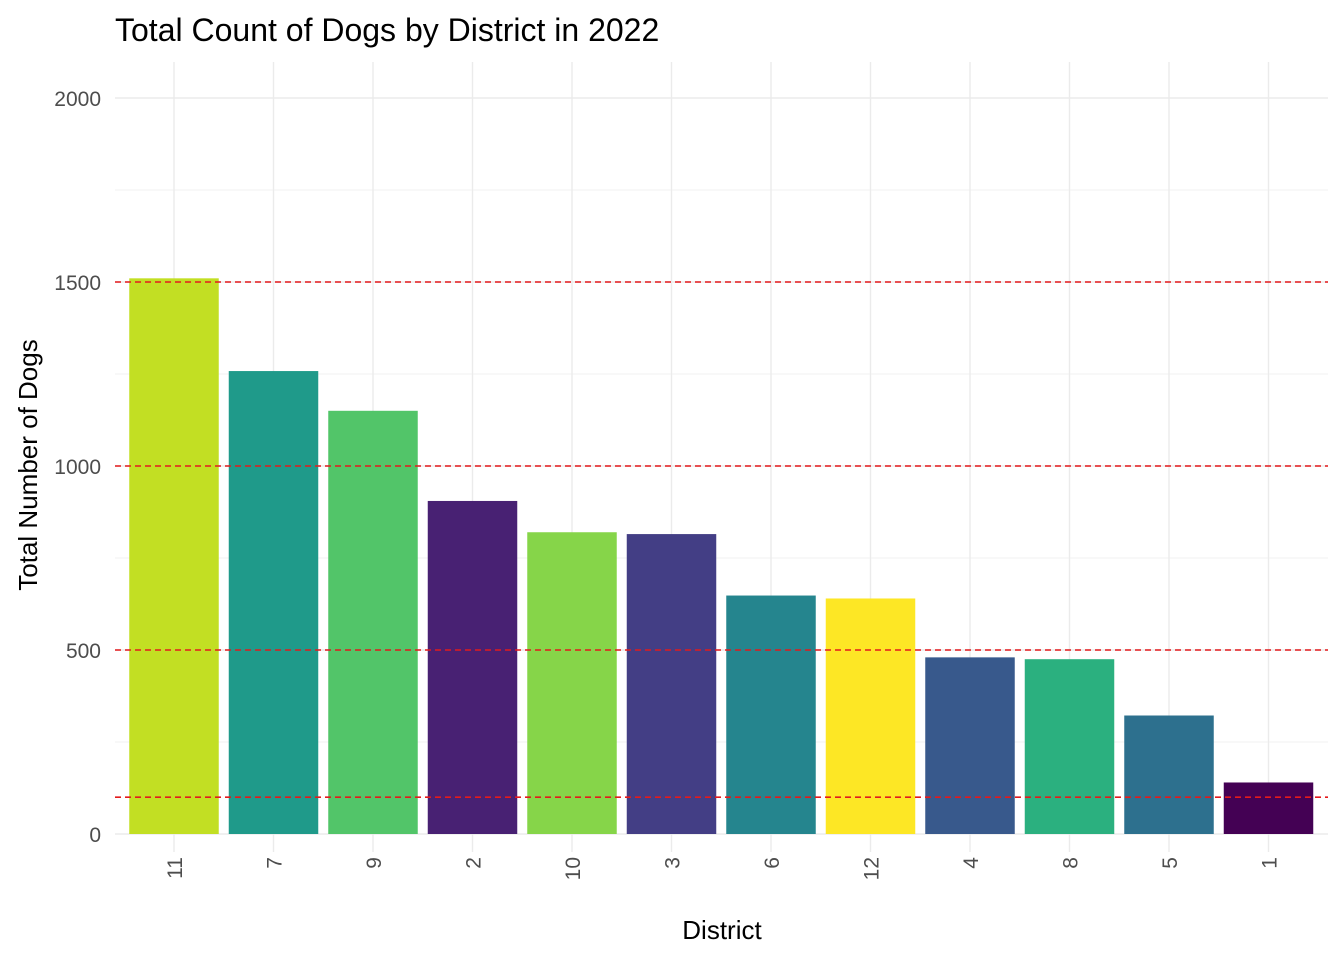 The image size is (1344, 960). What do you see at coordinates (77, 283) in the screenshot?
I see `y-tick-label: 1500` at bounding box center [77, 283].